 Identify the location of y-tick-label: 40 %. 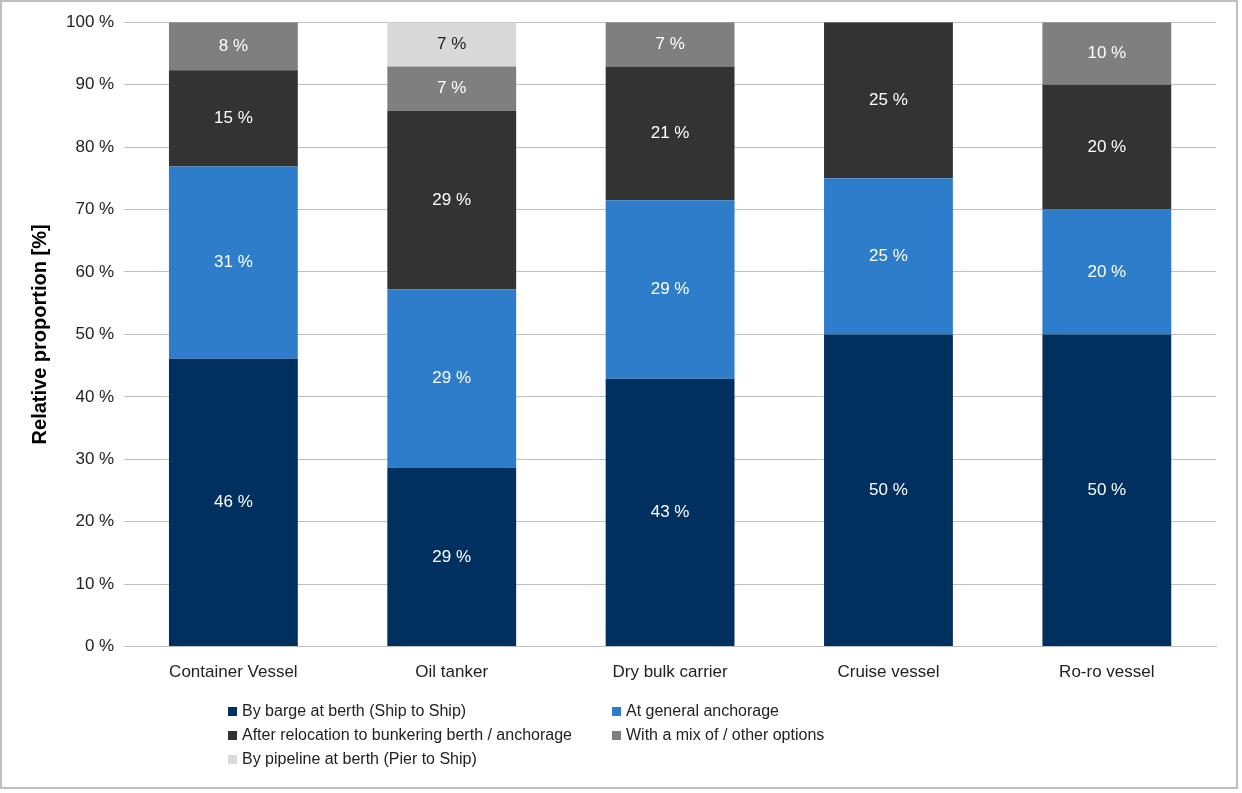
(95, 396).